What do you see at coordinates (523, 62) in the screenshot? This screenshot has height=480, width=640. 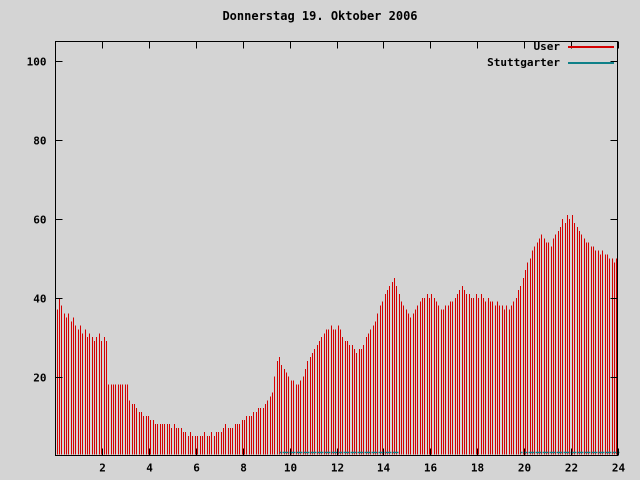 I see `legend-label-stuttgarter: Stuttgarter` at bounding box center [523, 62].